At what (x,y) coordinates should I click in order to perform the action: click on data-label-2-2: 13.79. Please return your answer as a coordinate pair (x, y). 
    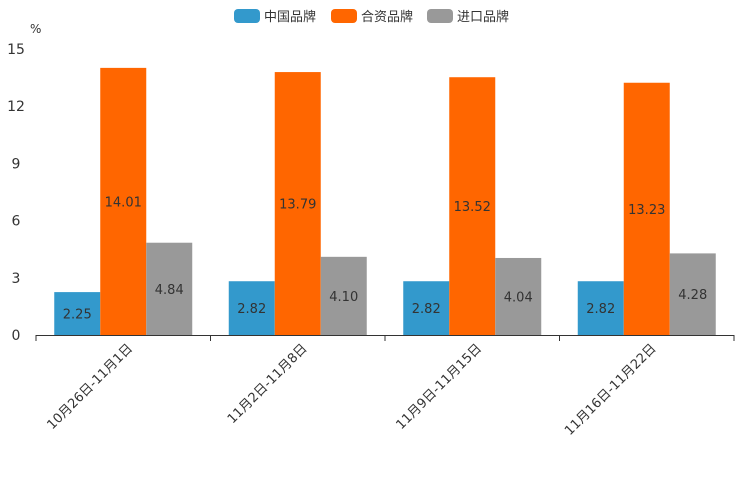
    Looking at the image, I should click on (297, 205).